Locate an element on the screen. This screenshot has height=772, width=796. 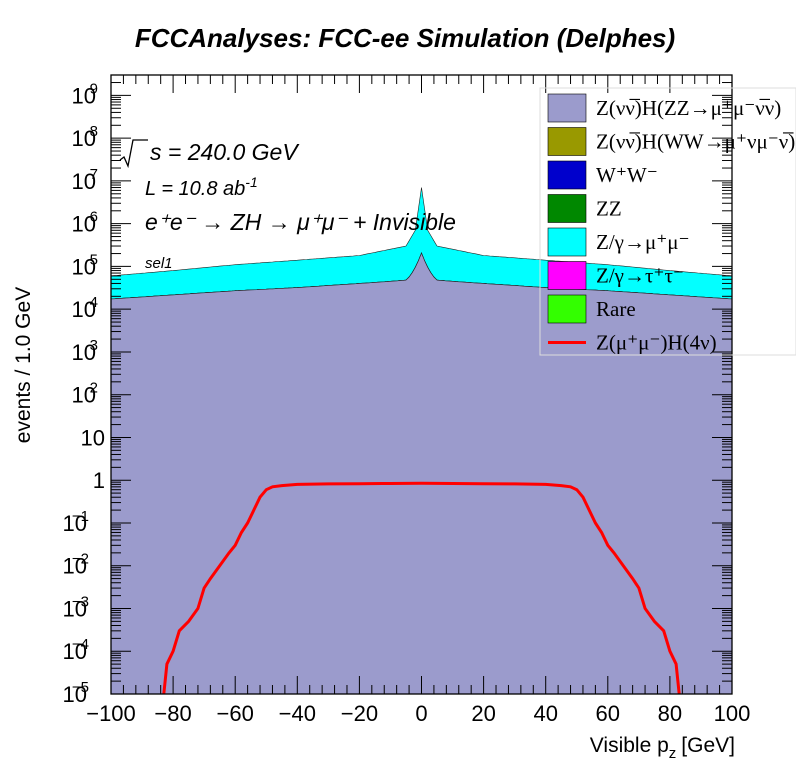
x-tick-label: 40 is located at coordinates (545, 713).